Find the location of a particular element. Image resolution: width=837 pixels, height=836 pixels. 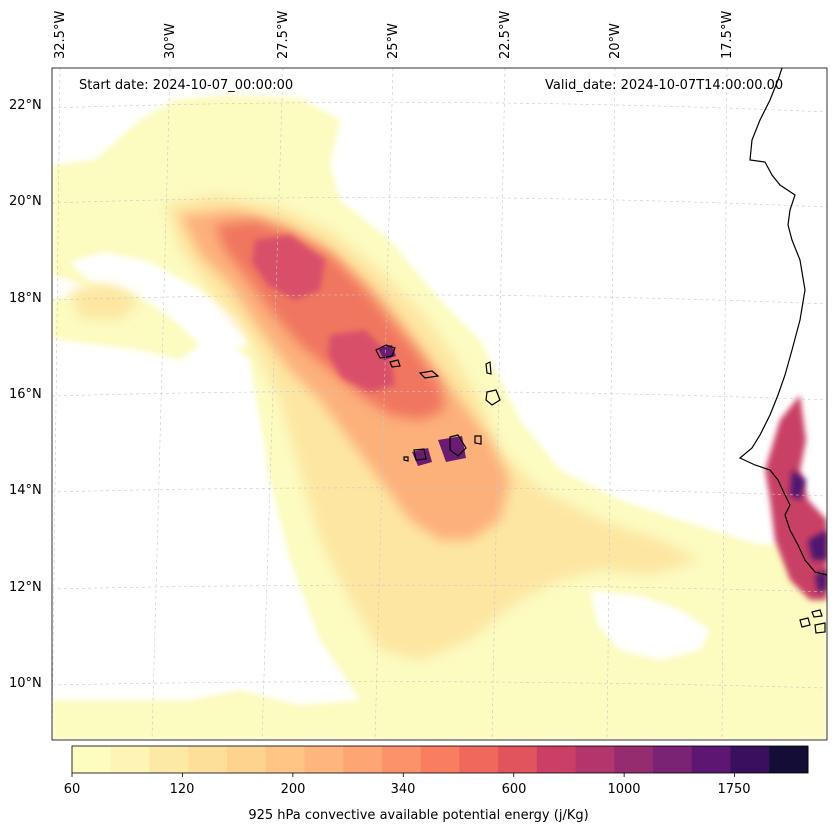

lon-label-22.5w: 22.5°W is located at coordinates (505, 34).